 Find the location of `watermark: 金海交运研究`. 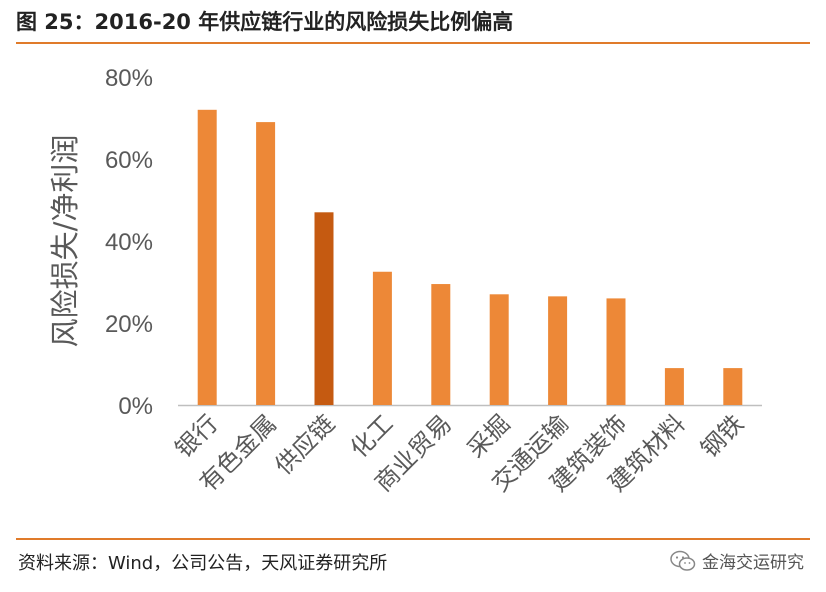

watermark: 金海交运研究 is located at coordinates (737, 560).